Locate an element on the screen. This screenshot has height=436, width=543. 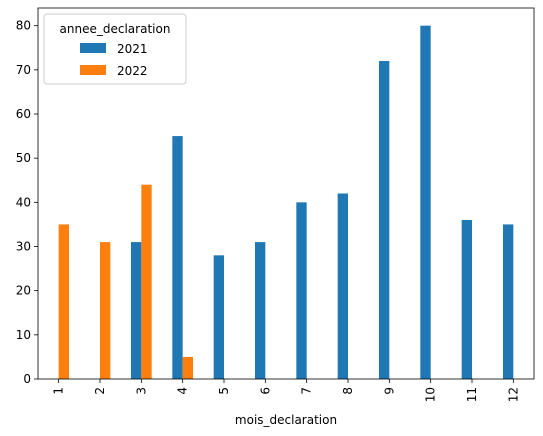
x-axis-label: mois_declaration is located at coordinates (286, 420).